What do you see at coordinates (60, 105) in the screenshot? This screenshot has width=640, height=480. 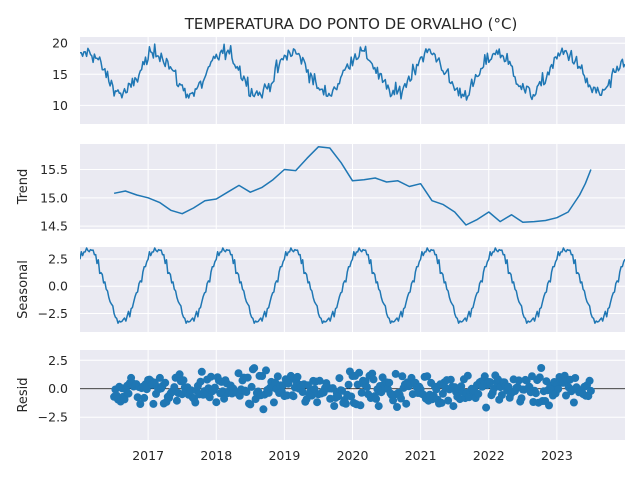 I see `y-tick-label: 10` at bounding box center [60, 105].